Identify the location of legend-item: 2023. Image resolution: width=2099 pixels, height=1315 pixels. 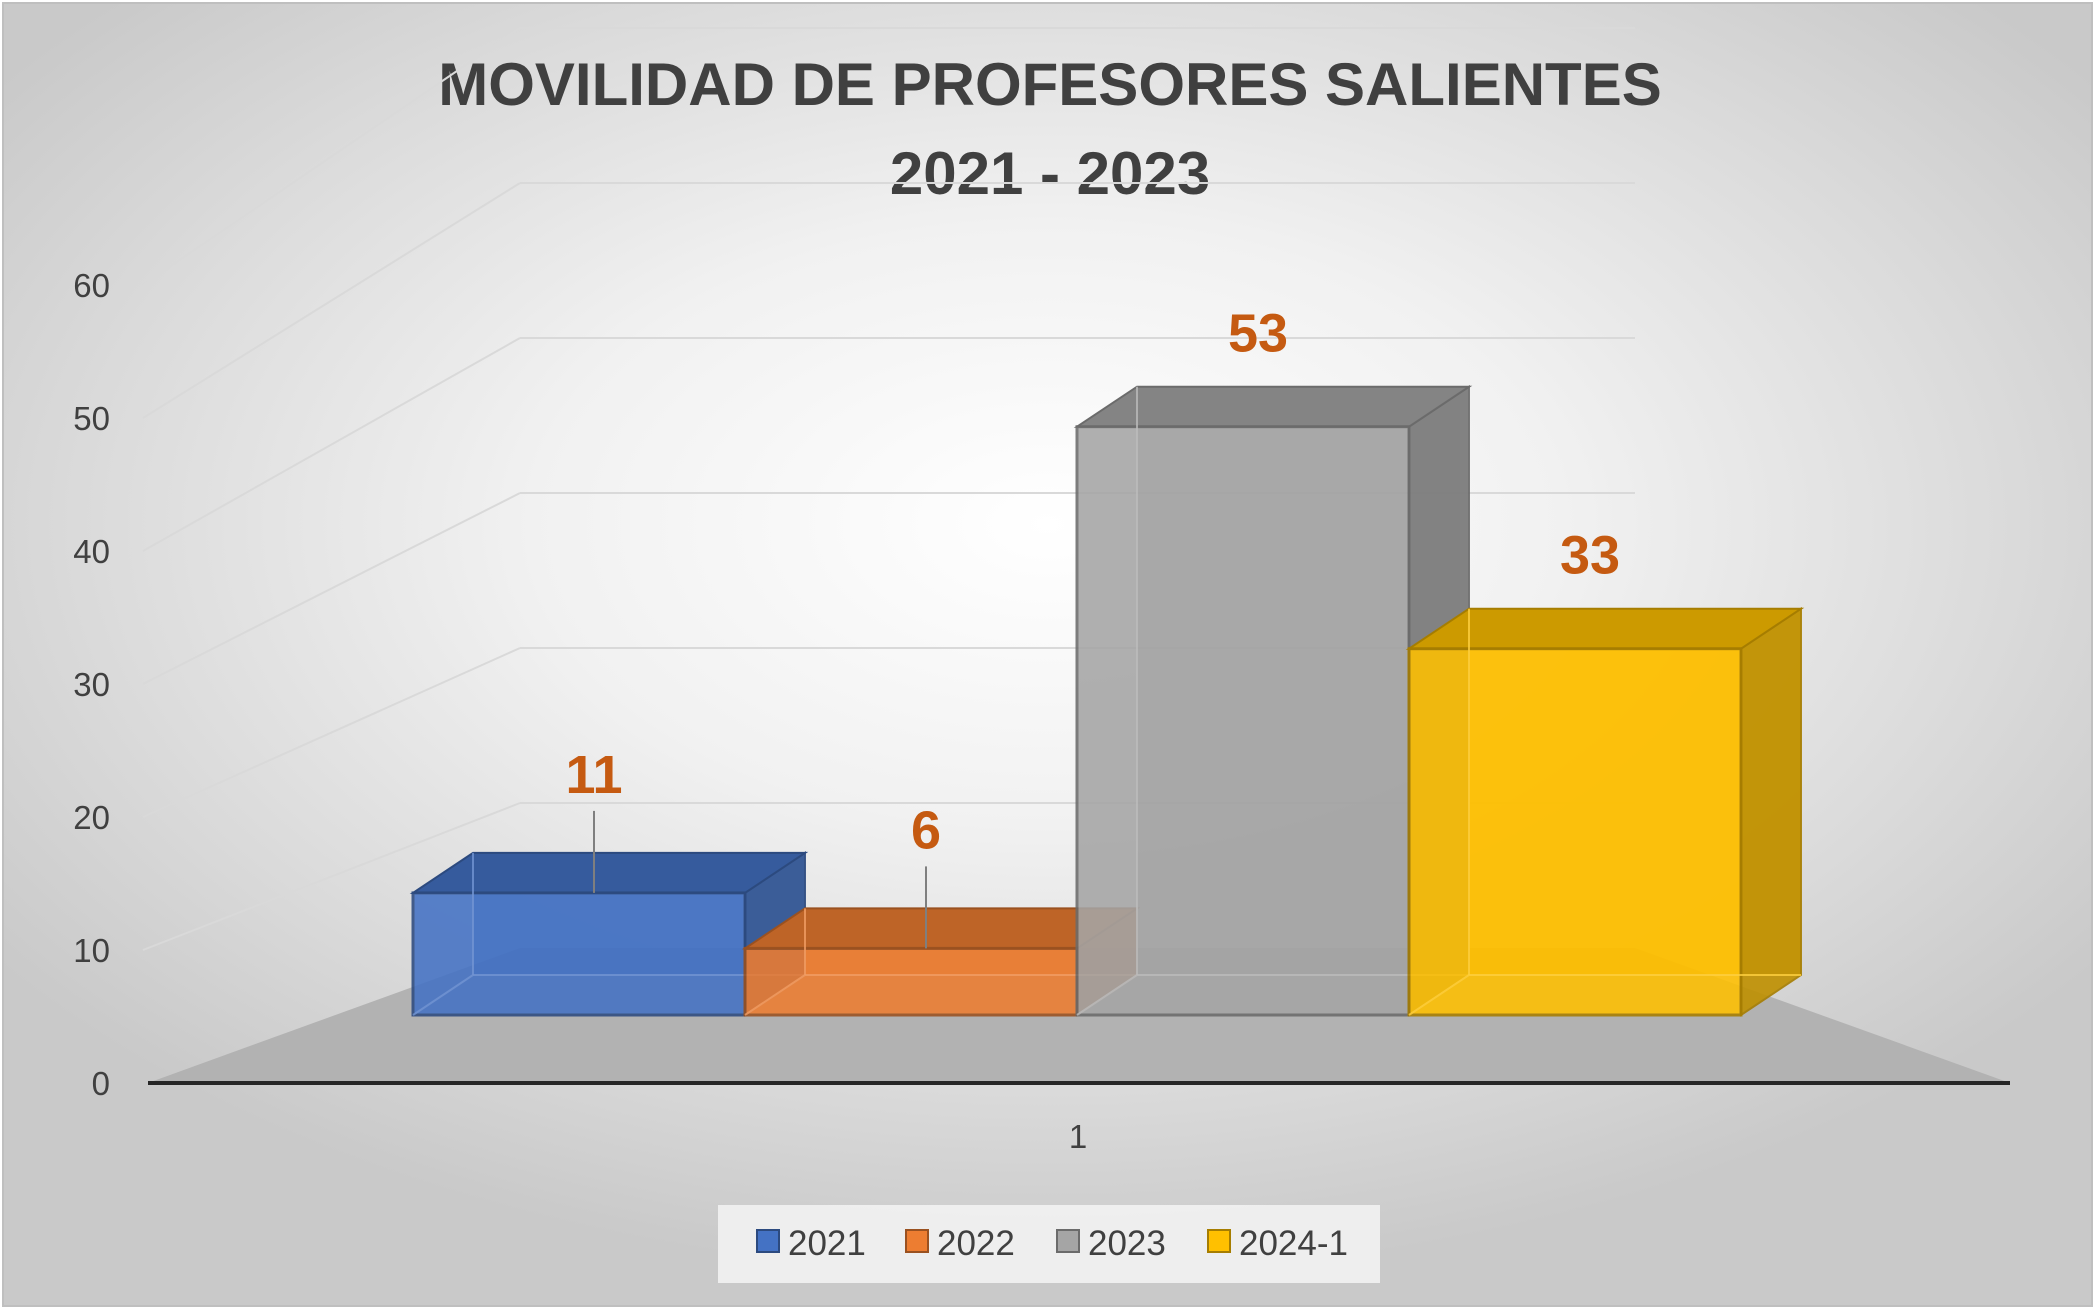
(1111, 1243).